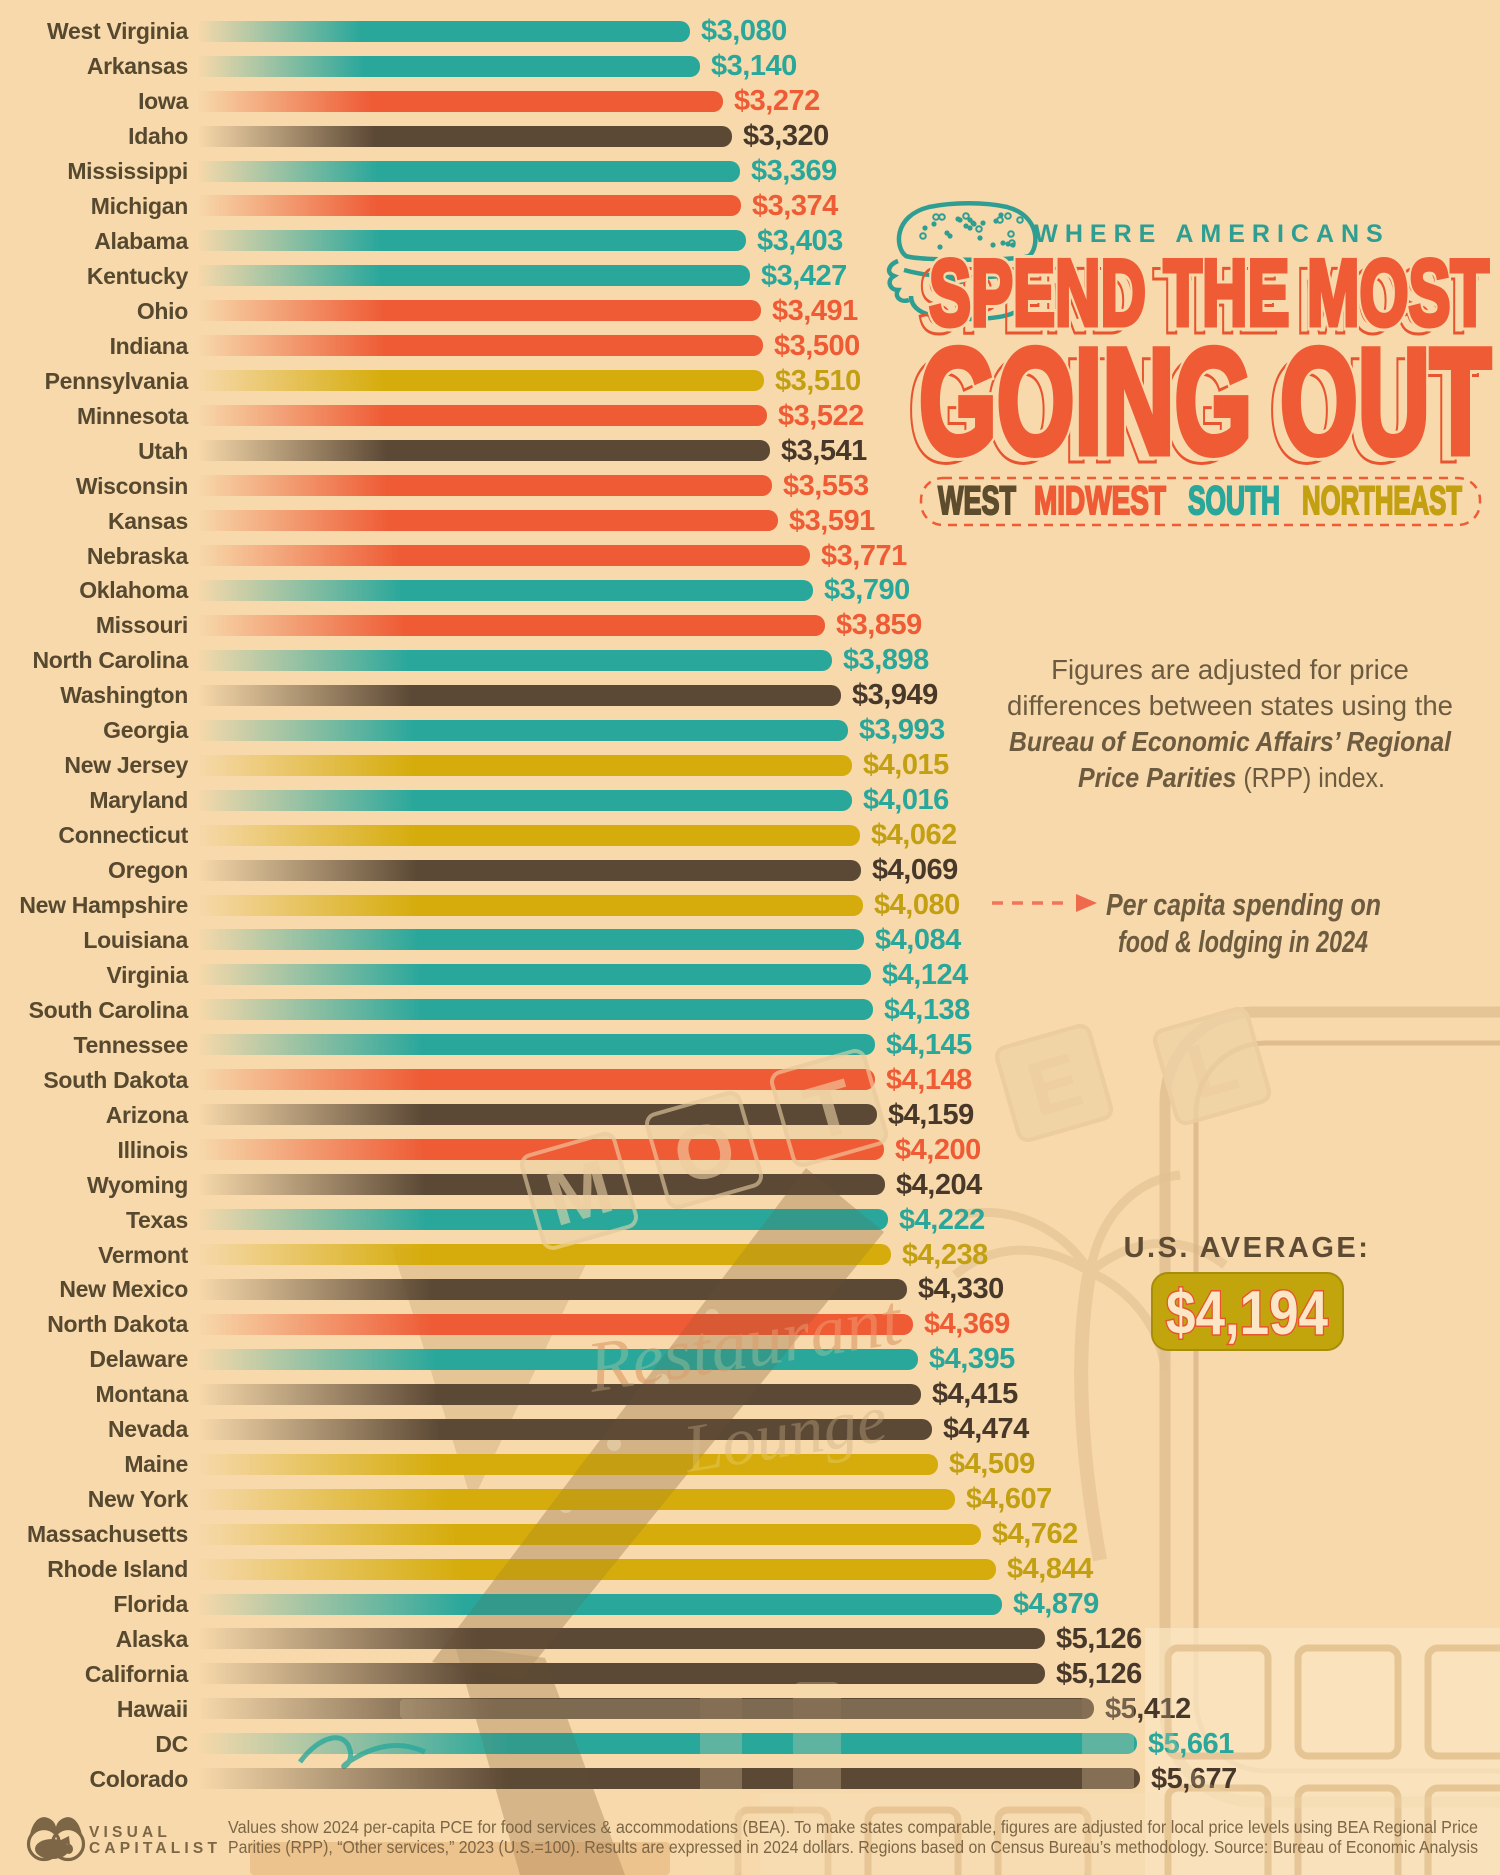  Describe the element at coordinates (1243, 904) in the screenshot. I see `svg-text: Per capita spending on` at that location.